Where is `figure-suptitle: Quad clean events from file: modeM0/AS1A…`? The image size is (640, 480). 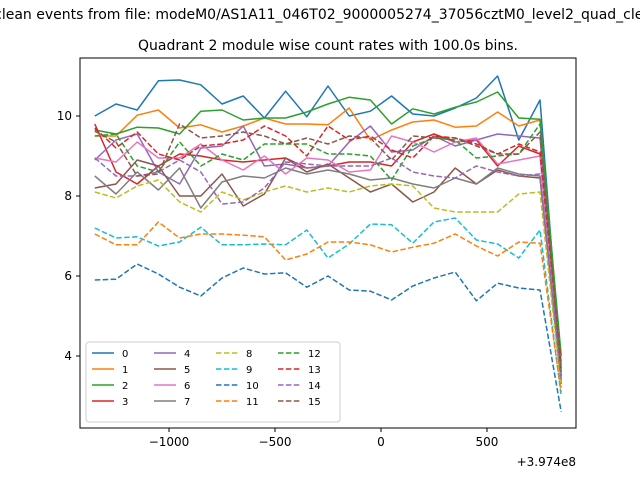
figure-suptitle: Quad clean events from file: modeM0/AS1A… is located at coordinates (320, 15).